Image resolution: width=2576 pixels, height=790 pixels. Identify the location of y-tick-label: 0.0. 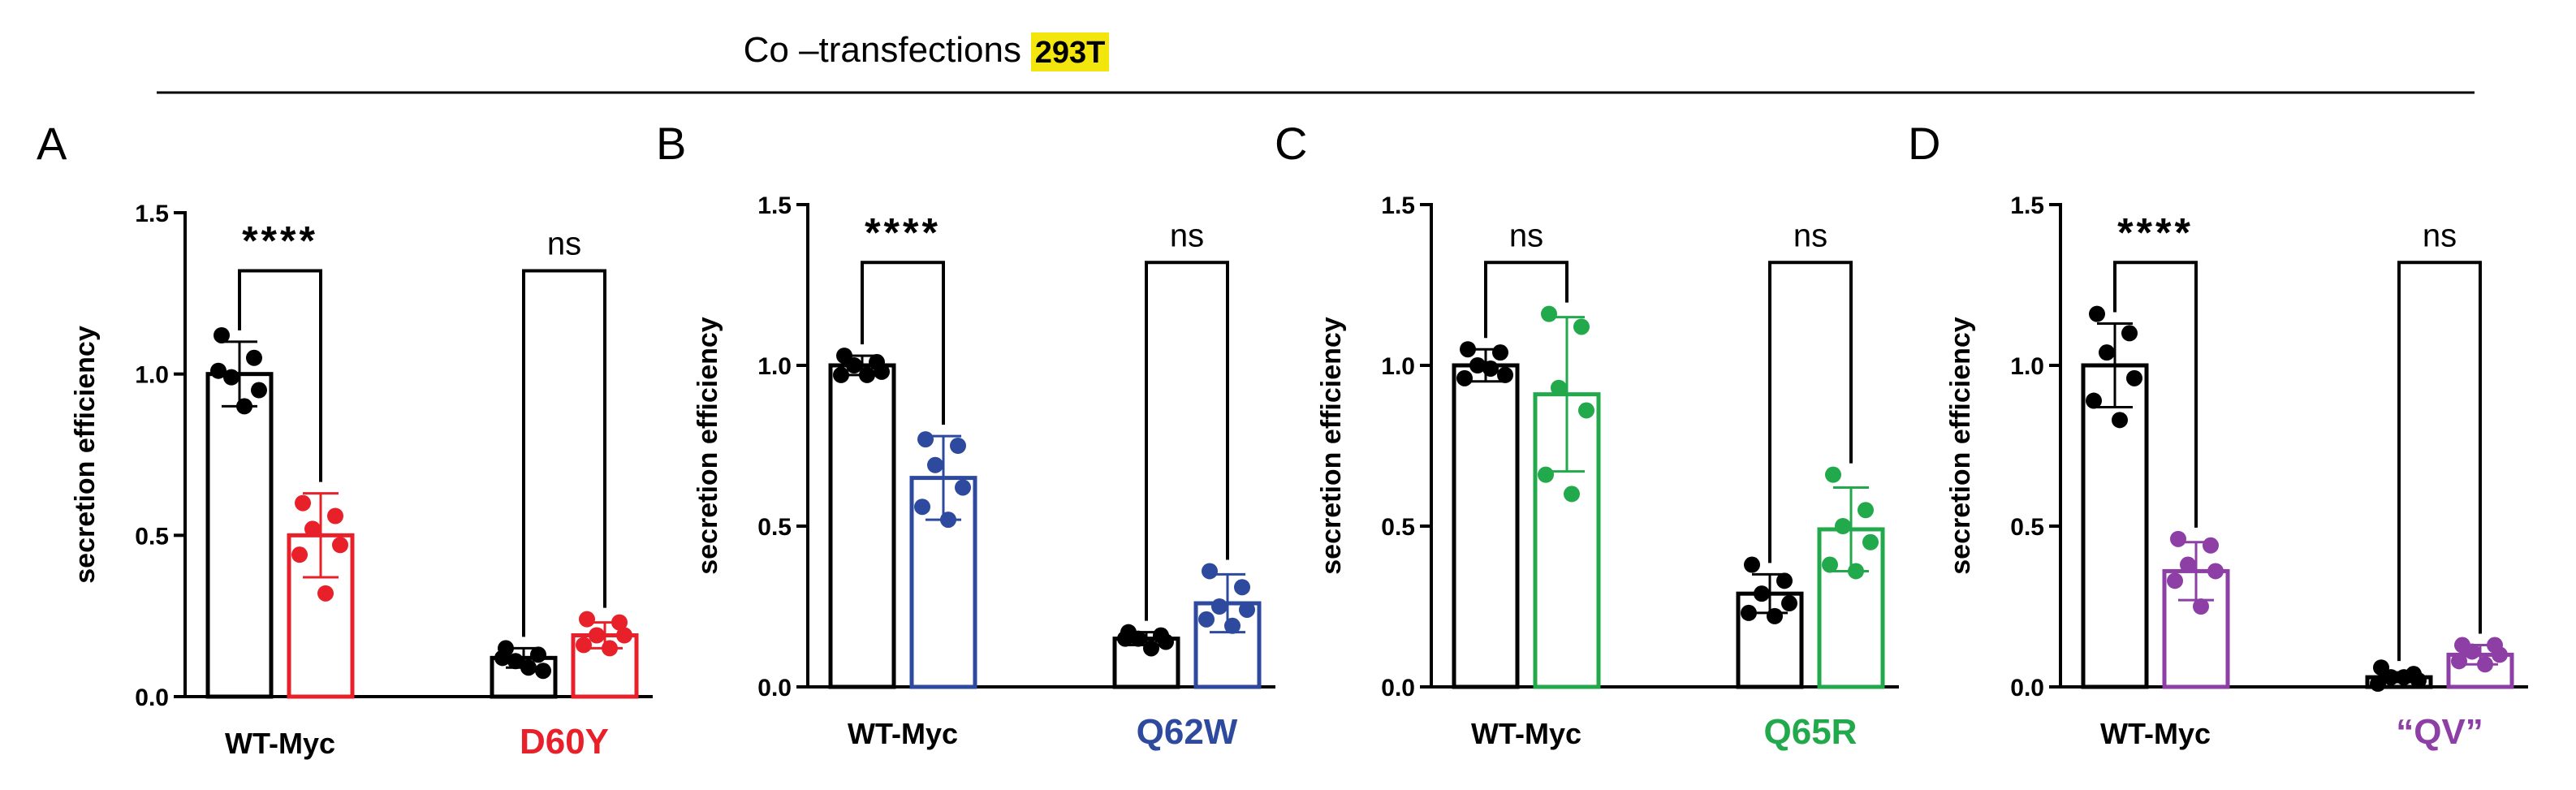
(152, 697).